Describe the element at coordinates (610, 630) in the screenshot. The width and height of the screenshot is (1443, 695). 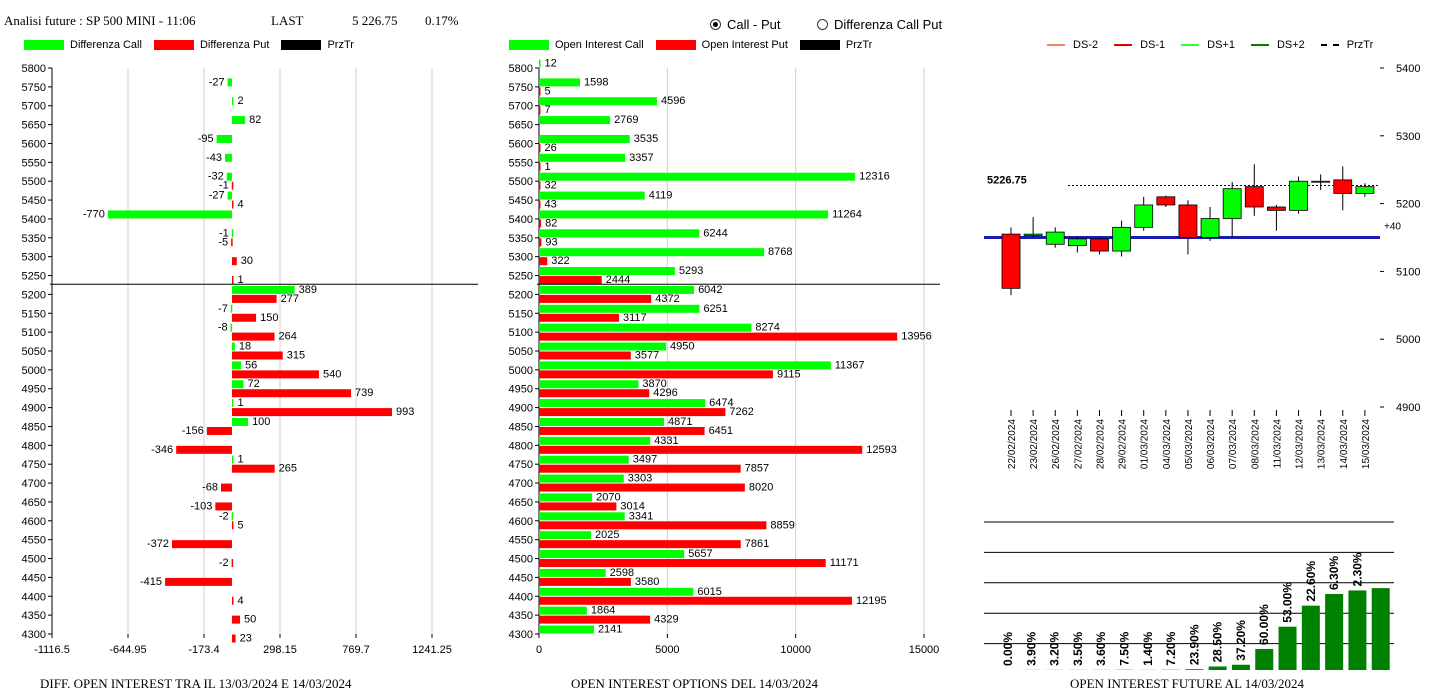
I see `bar-value-label: 2141` at that location.